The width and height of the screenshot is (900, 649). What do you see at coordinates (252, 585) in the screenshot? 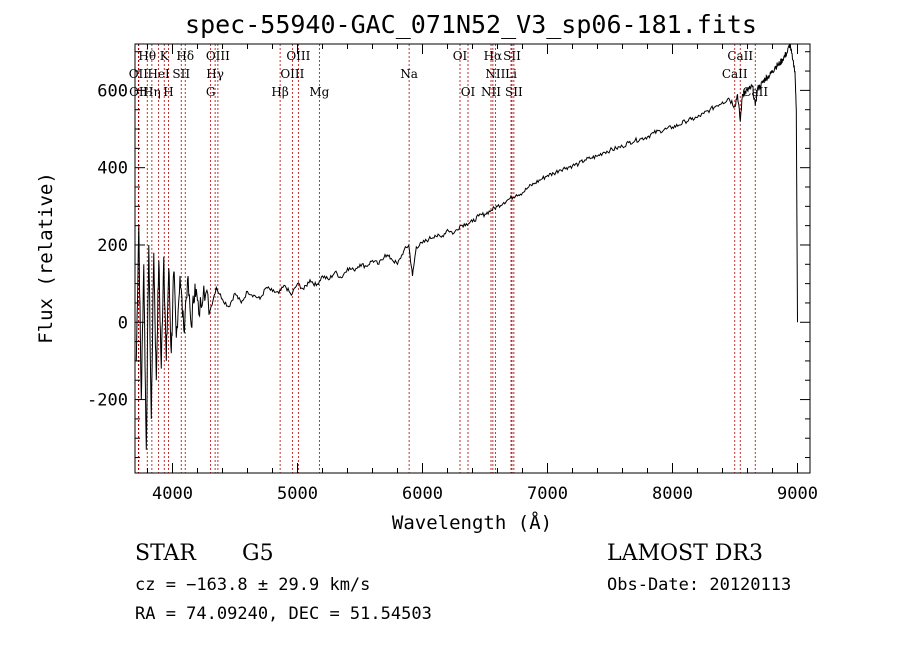
I see `redshift-cz: cz = −163.8 ± 29.9 km/s` at bounding box center [252, 585].